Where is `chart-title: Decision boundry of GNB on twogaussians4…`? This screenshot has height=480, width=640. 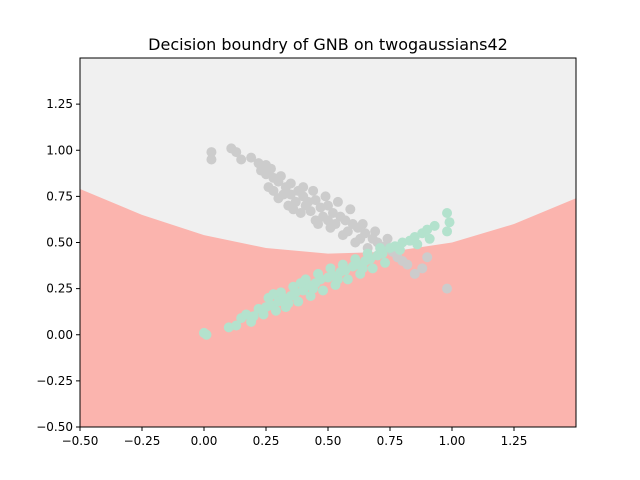
chart-title: Decision boundry of GNB on twogaussians4… is located at coordinates (328, 44).